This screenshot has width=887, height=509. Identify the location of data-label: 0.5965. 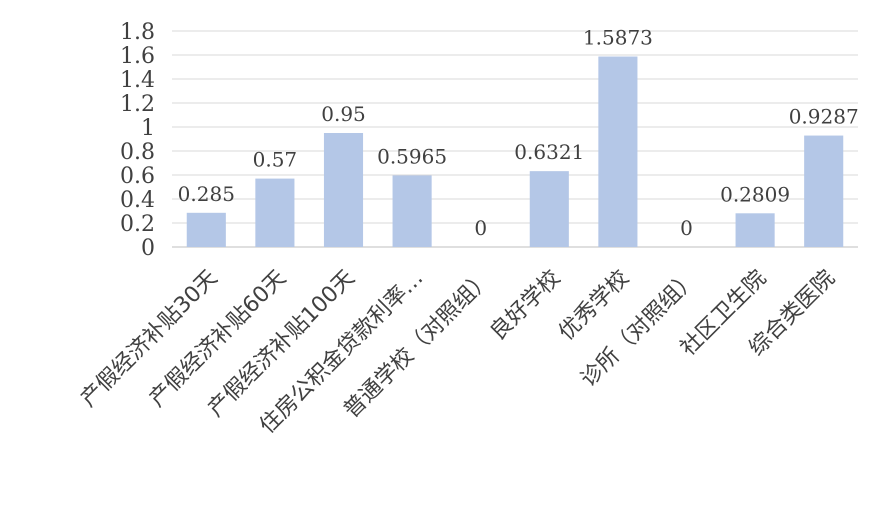
(412, 156).